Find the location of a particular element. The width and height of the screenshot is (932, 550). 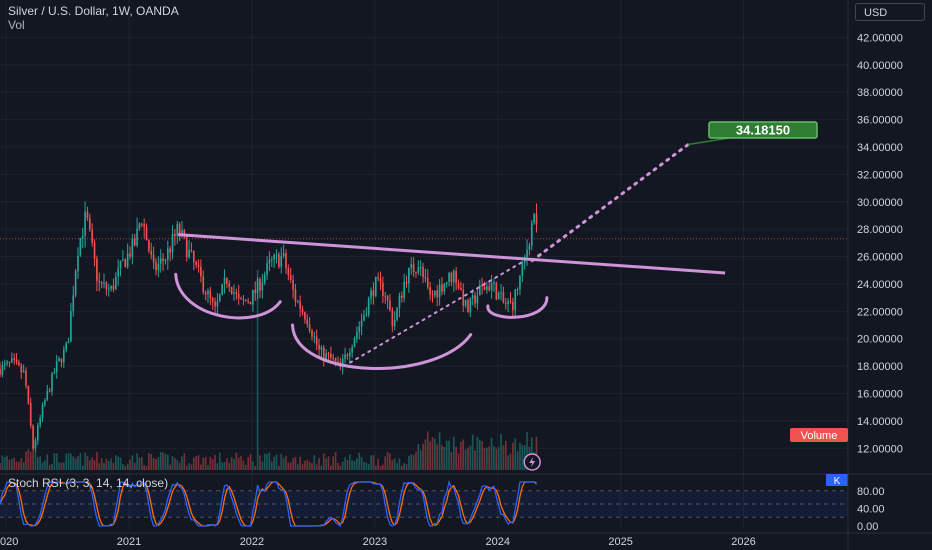

price-tick-label: 18.00000 is located at coordinates (880, 367).